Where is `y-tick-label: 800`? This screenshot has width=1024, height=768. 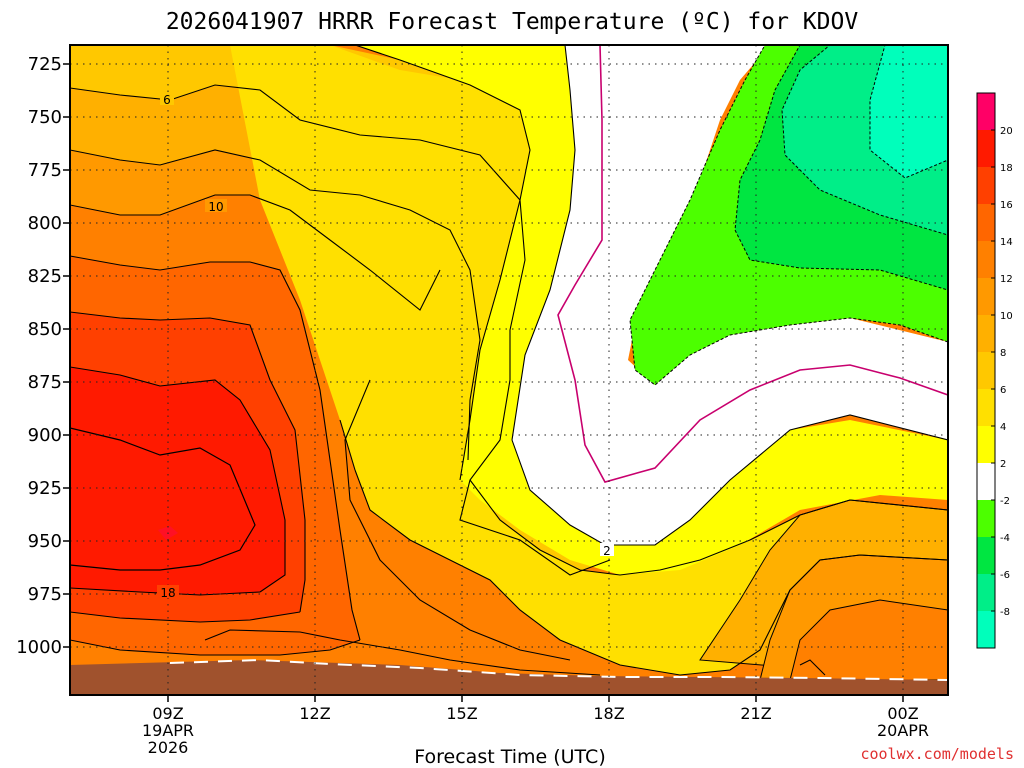
y-tick-label: 800 is located at coordinates (45, 223).